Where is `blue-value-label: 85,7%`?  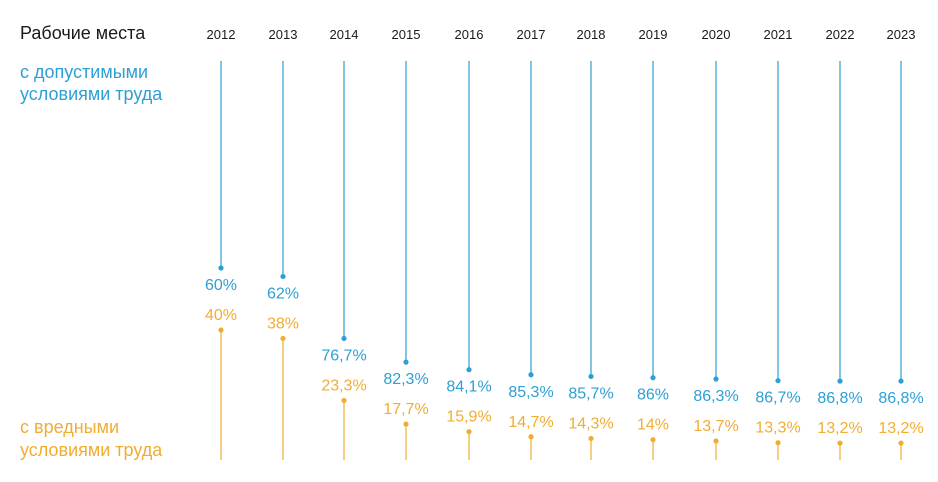
blue-value-label: 85,7% is located at coordinates (590, 393).